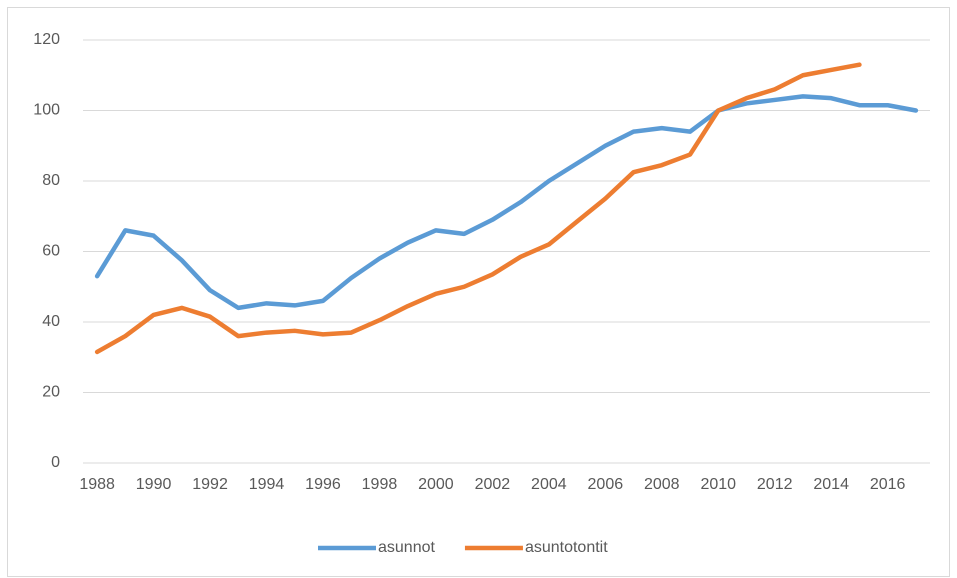 The image size is (957, 578). What do you see at coordinates (436, 484) in the screenshot?
I see `x-tick-label: 2000` at bounding box center [436, 484].